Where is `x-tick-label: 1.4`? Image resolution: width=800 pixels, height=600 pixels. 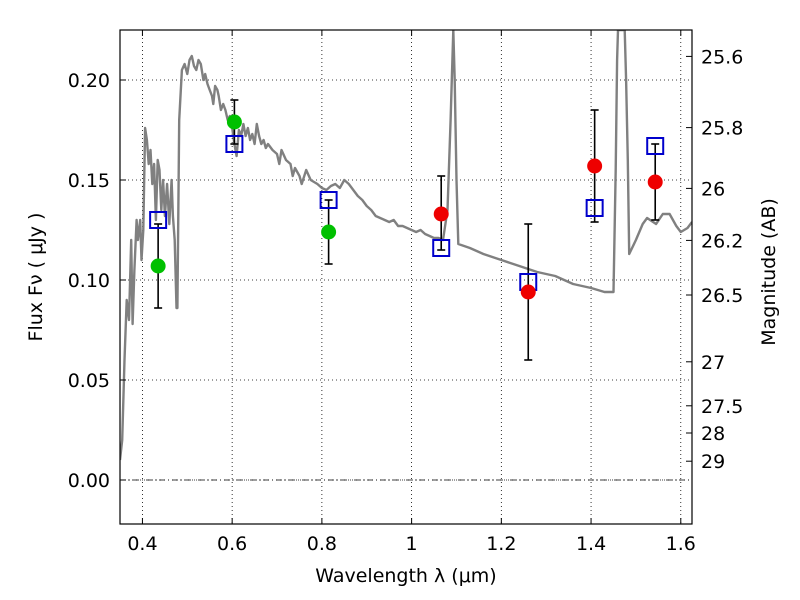 x-tick-label: 1.4 is located at coordinates (591, 544).